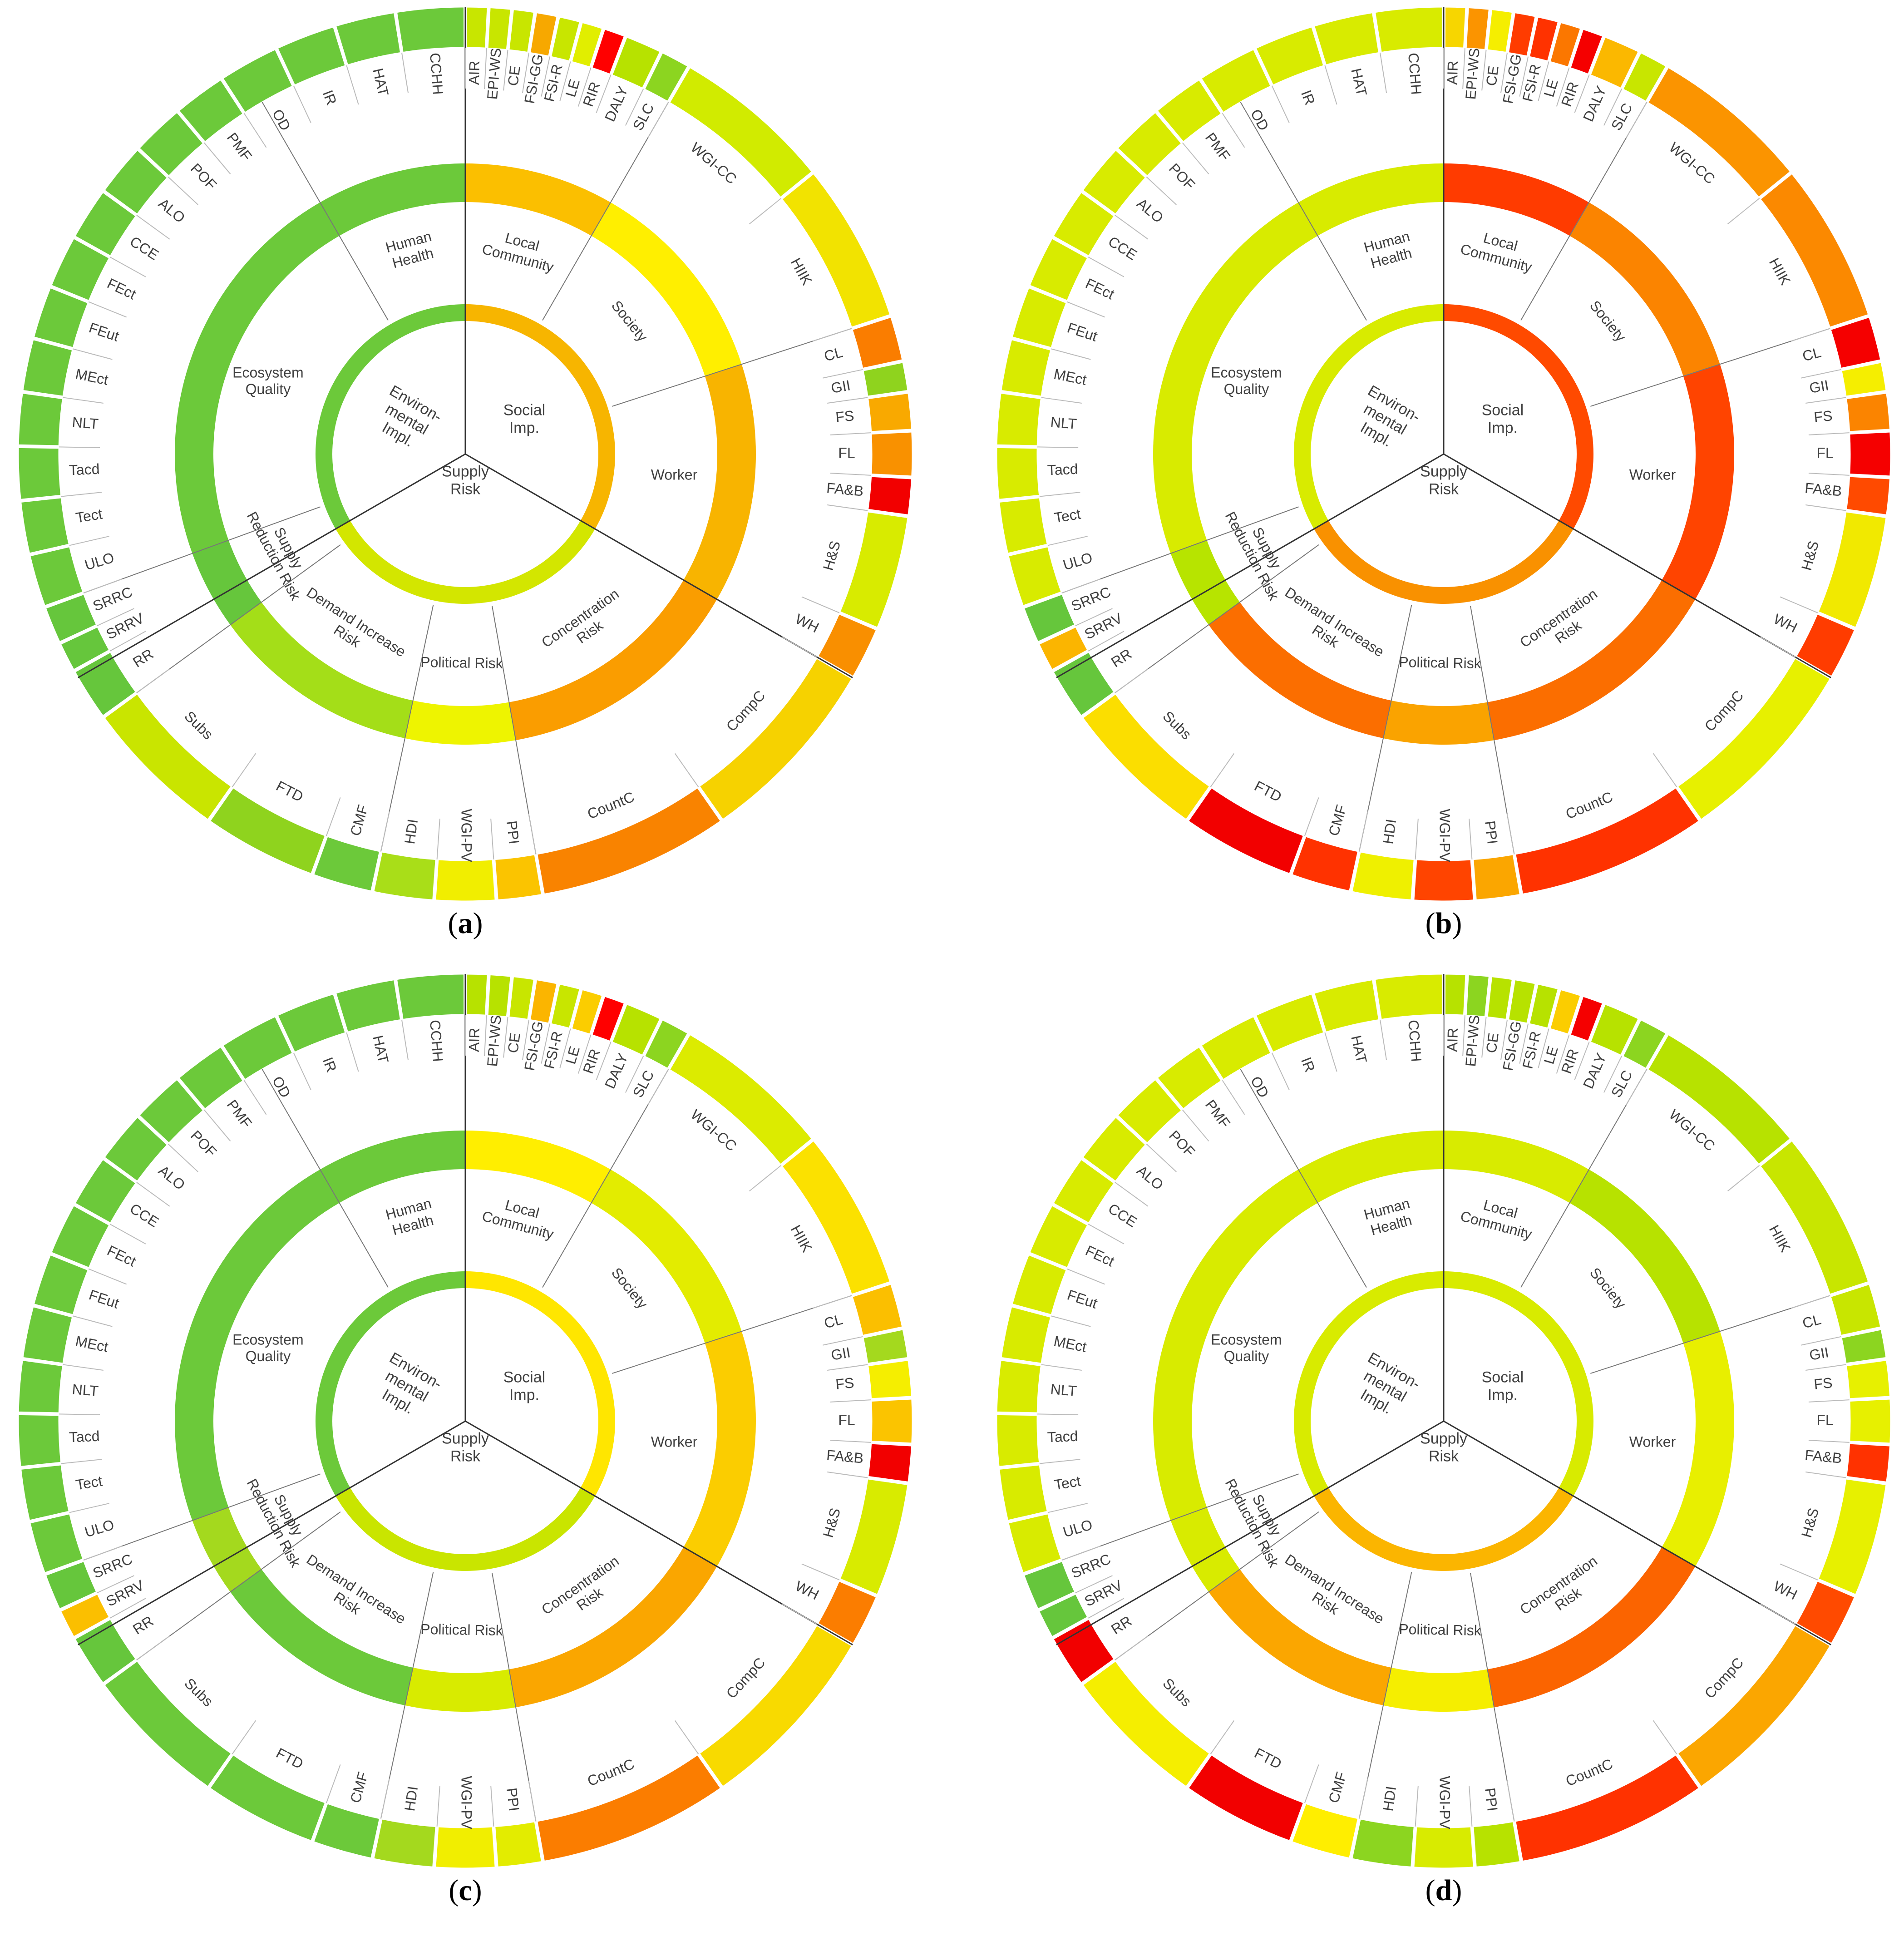 The width and height of the screenshot is (1904, 1941). Describe the element at coordinates (1754, 739) in the screenshot. I see `outer-segment-compc` at that location.